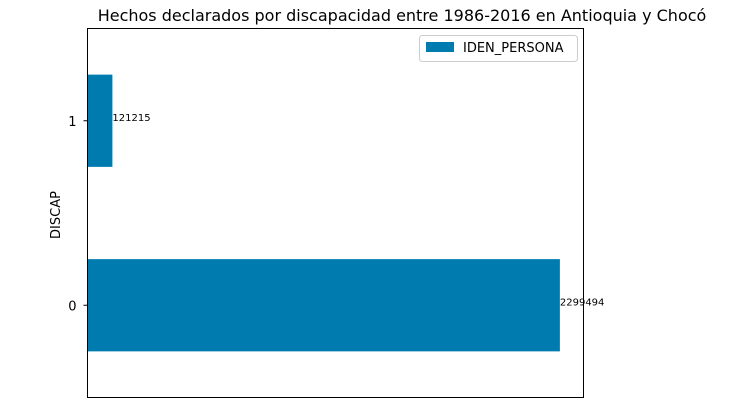 This screenshot has height=414, width=755. I want to click on legend: IDEN_PERSONA, so click(498, 48).